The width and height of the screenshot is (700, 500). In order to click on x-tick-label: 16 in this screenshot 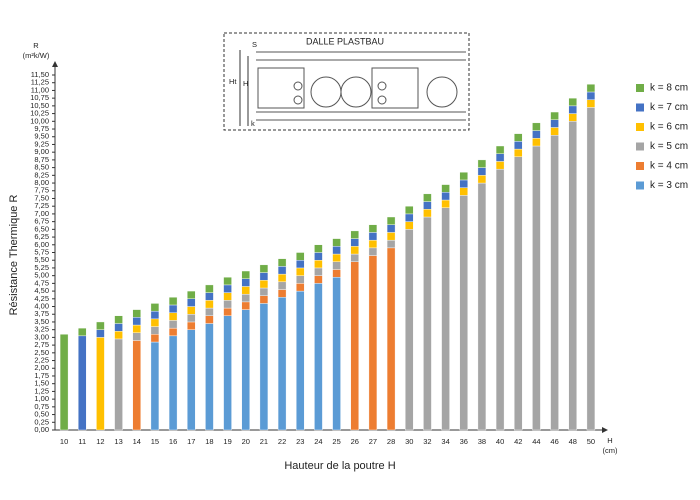, I will do `click(173, 441)`.